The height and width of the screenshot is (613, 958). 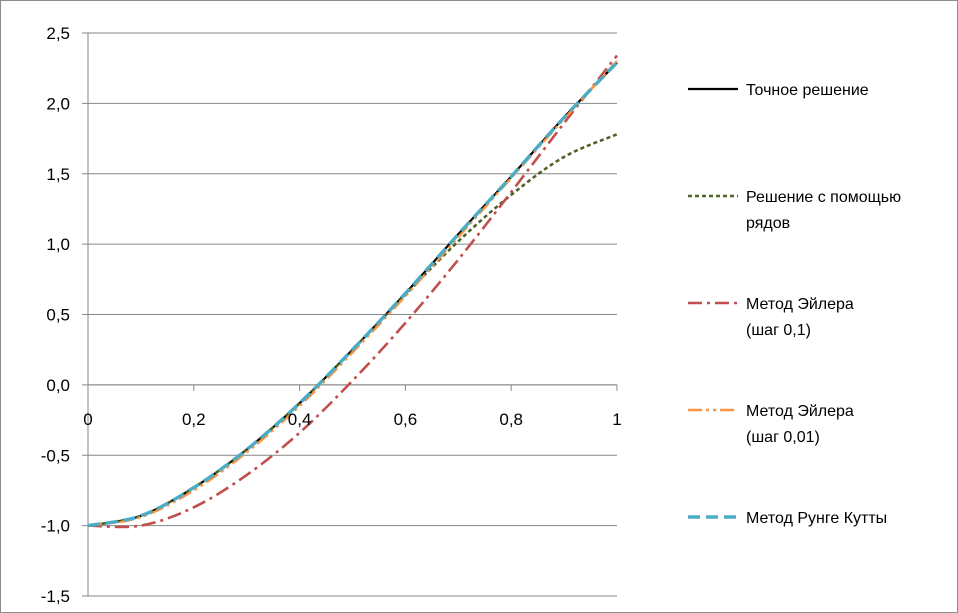 I want to click on legend-label: рядов, so click(x=768, y=223).